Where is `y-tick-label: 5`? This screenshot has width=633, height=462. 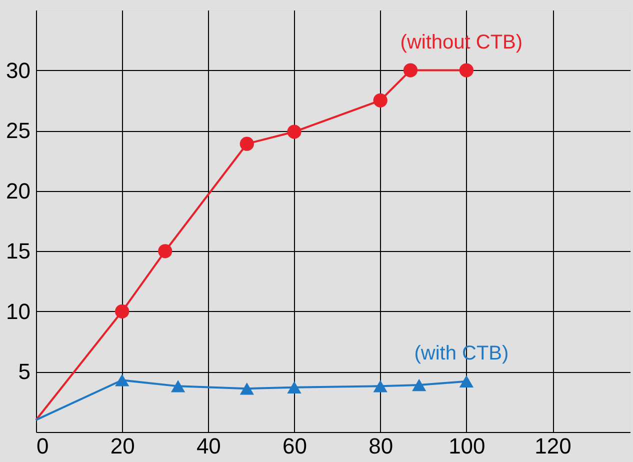 y-tick-label: 5 is located at coordinates (24, 371).